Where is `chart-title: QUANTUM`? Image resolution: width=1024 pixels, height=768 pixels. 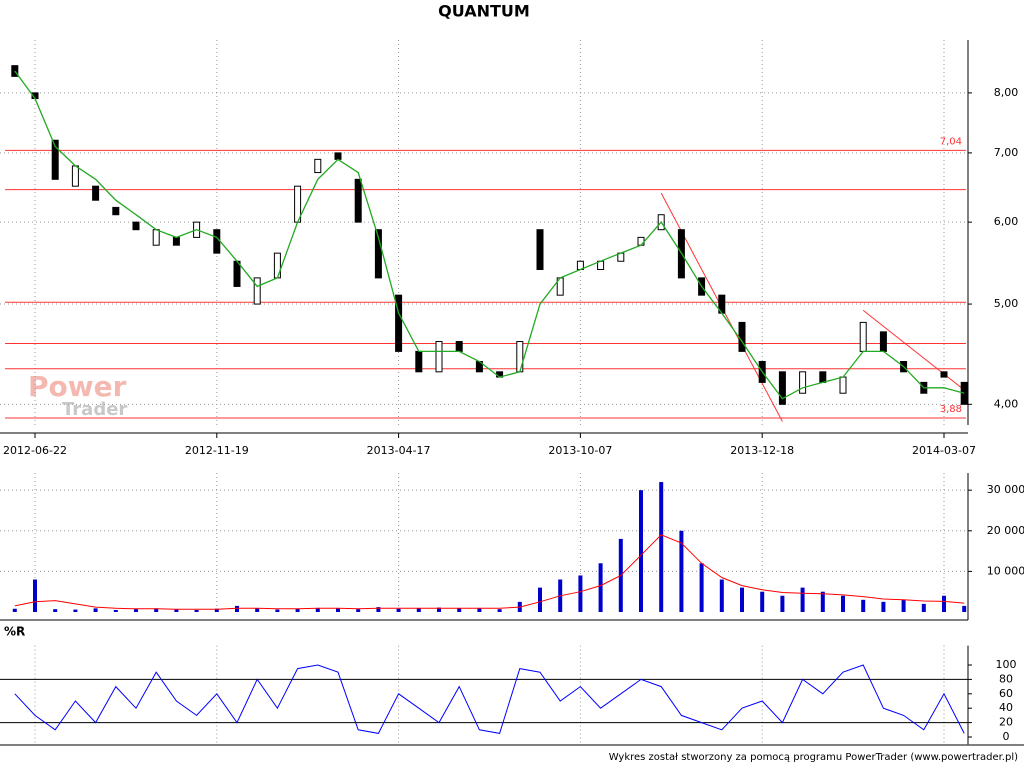 chart-title: QUANTUM is located at coordinates (484, 11).